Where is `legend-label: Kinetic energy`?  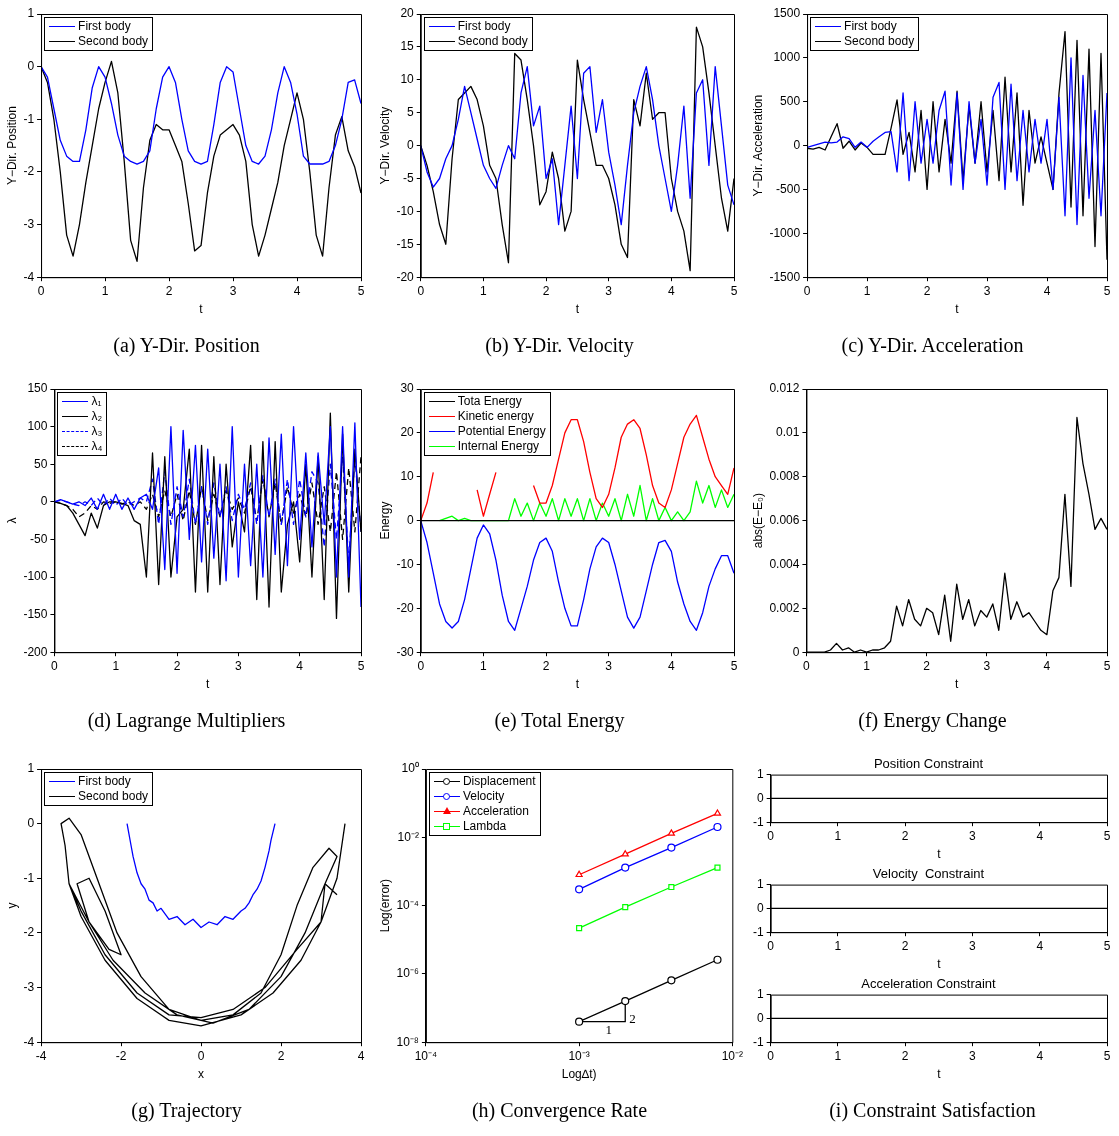 legend-label: Kinetic energy is located at coordinates (495, 416).